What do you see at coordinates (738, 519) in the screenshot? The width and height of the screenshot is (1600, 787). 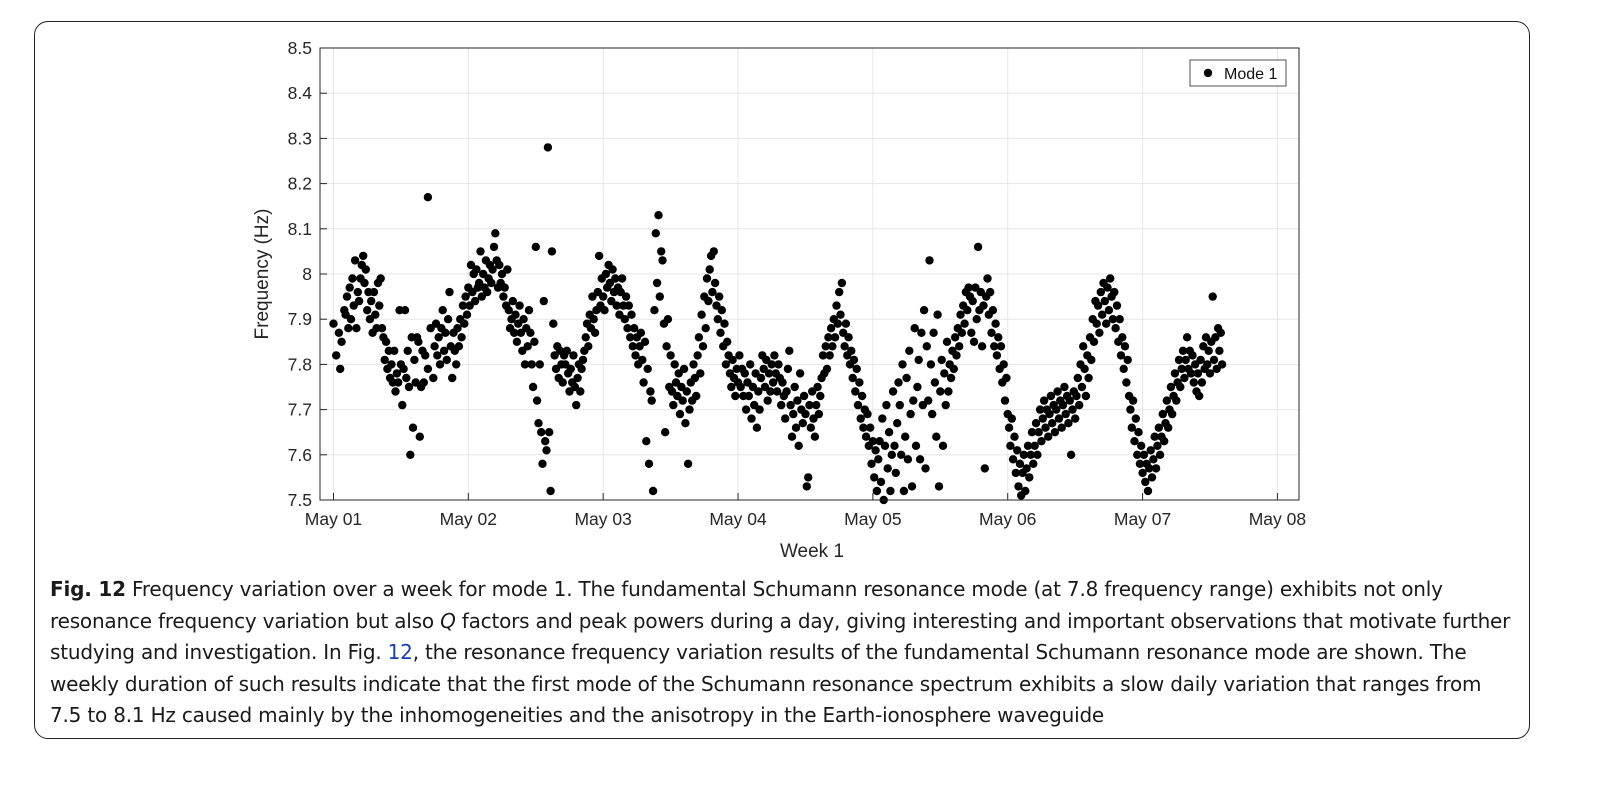 I see `x-tick-label: May 04` at bounding box center [738, 519].